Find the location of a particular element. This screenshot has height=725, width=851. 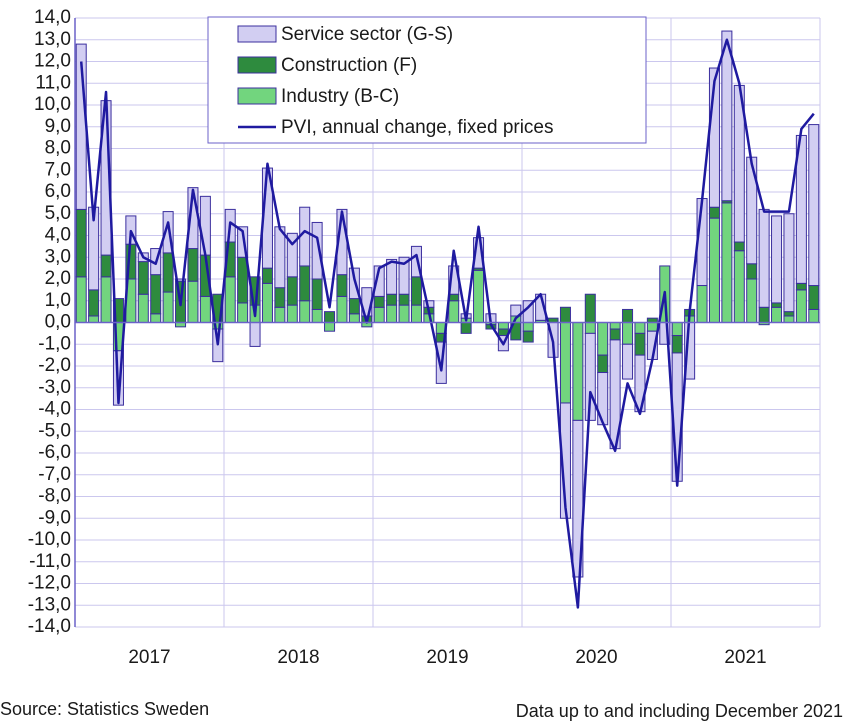

y-tick-label: -11,0 is located at coordinates (50, 561).